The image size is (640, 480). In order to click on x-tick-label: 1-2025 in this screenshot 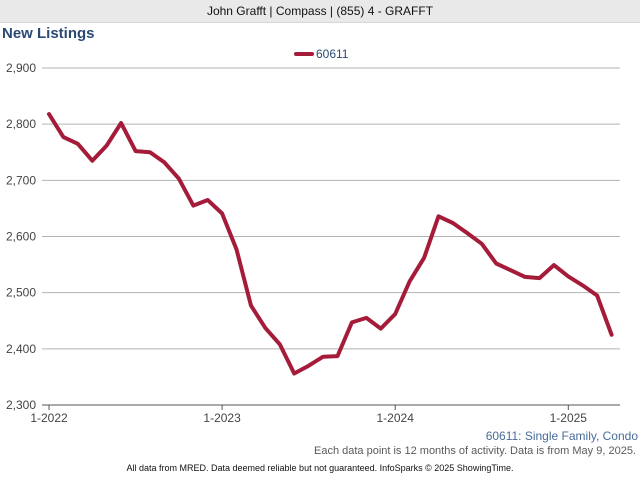, I will do `click(569, 418)`.